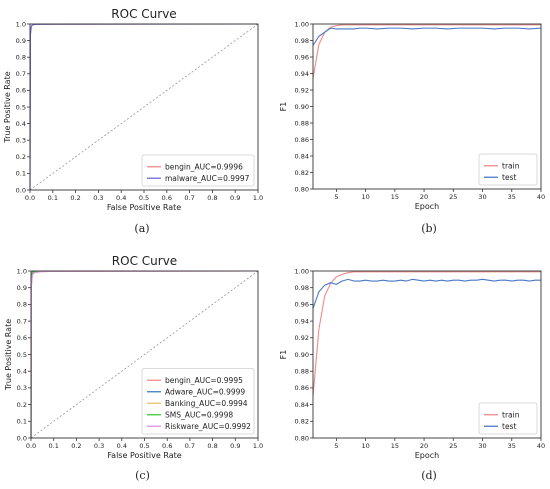  I want to click on legend-label: bengin_AUC=0.9995, so click(204, 380).